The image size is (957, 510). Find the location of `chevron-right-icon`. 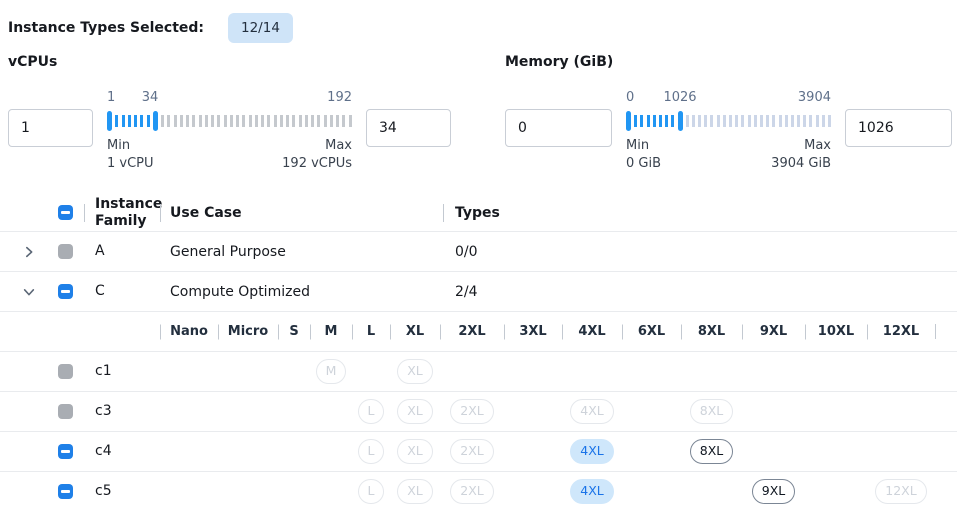

chevron-right-icon is located at coordinates (29, 252).